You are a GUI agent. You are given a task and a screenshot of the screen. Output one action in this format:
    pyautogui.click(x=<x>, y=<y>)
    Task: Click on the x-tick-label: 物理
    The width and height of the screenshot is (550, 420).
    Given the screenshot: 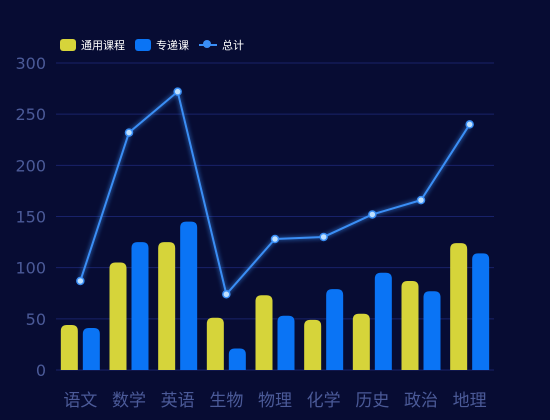 What is the action you would take?
    pyautogui.click(x=275, y=401)
    